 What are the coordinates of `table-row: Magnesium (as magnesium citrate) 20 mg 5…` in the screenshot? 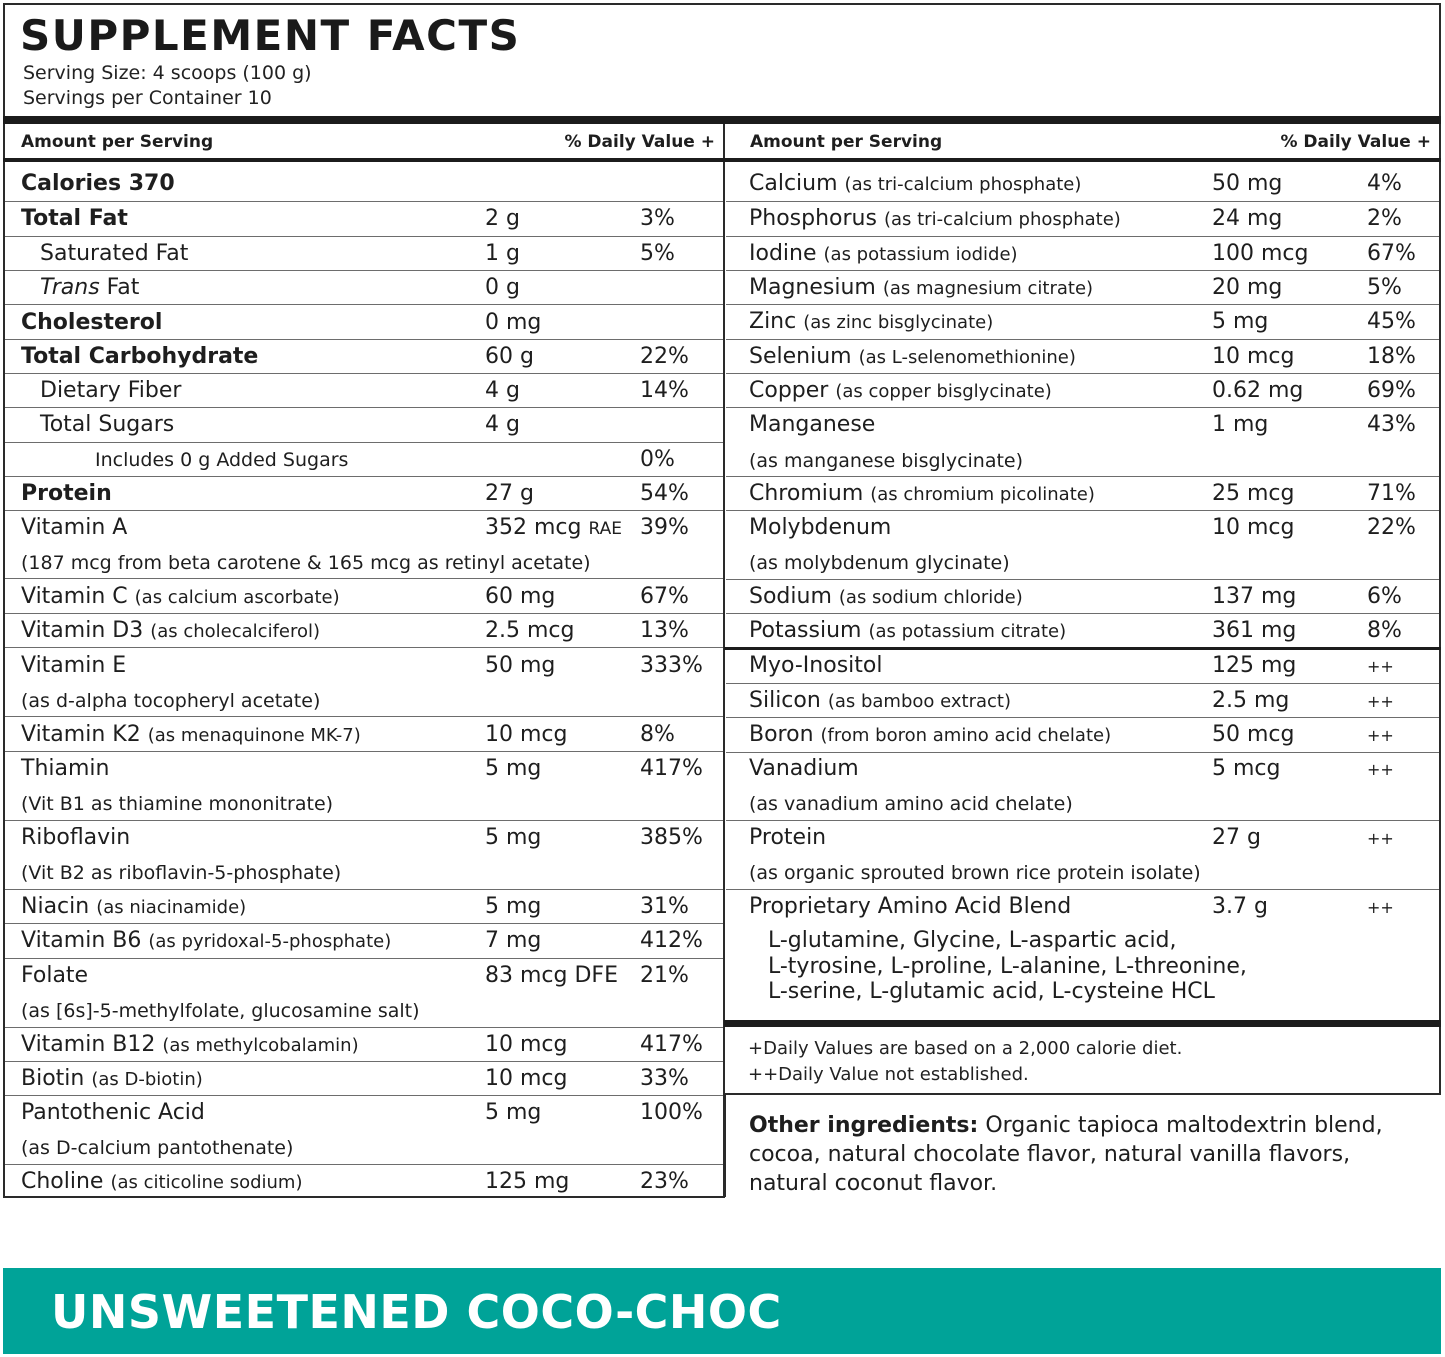 It's located at (1082, 288).